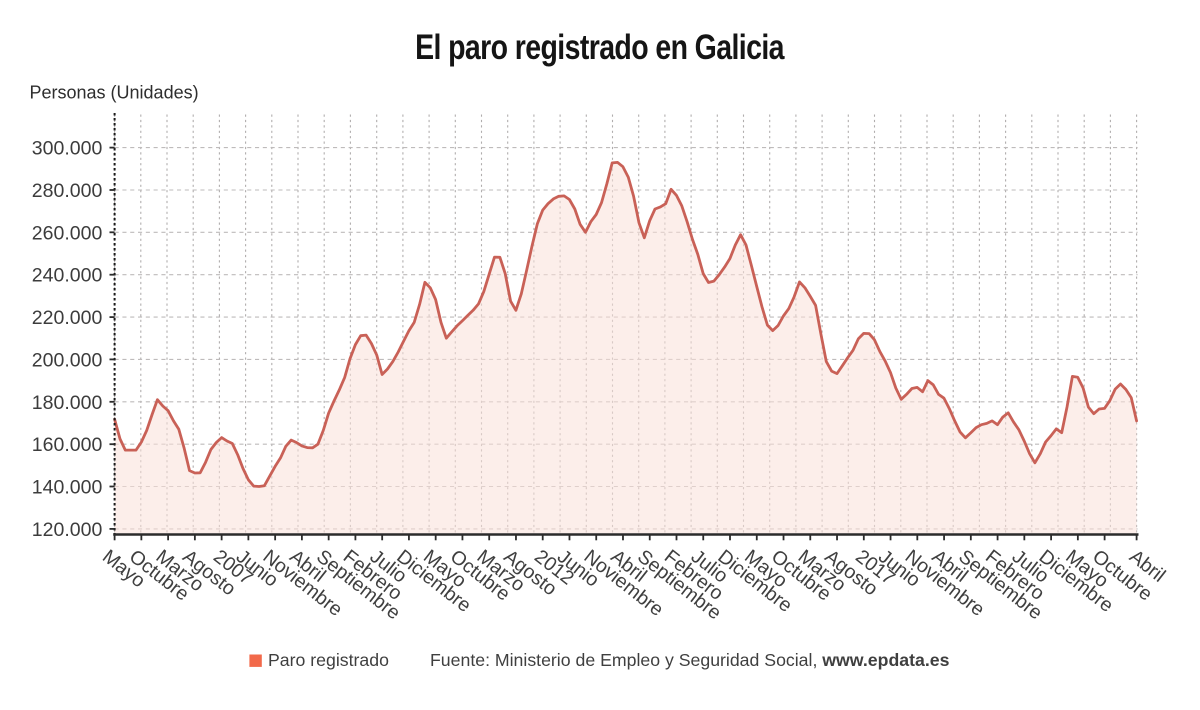  Describe the element at coordinates (67, 445) in the screenshot. I see `svg-text: 160.000` at that location.